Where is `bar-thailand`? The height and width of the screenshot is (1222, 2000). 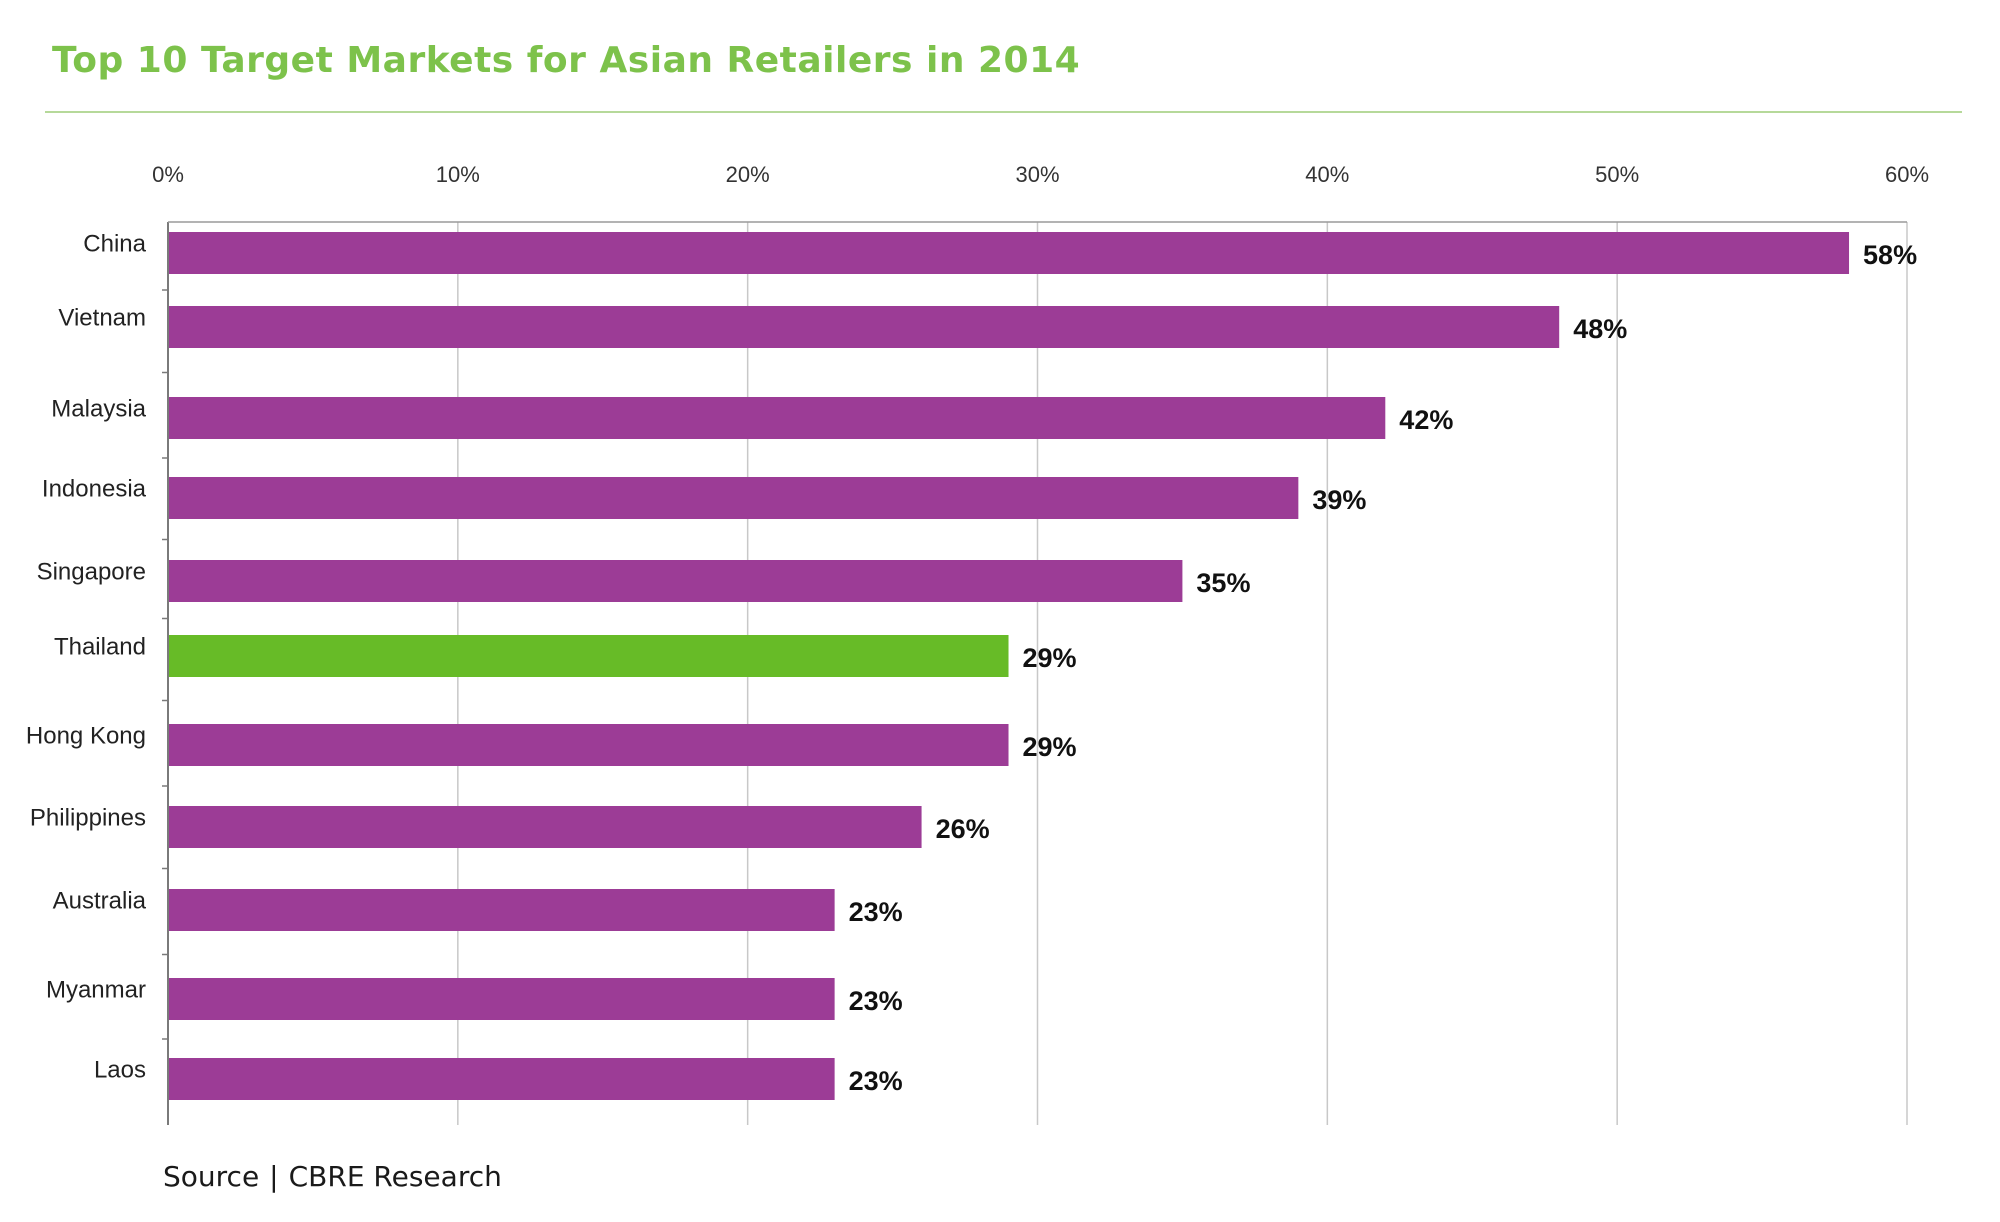 bar-thailand is located at coordinates (589, 656).